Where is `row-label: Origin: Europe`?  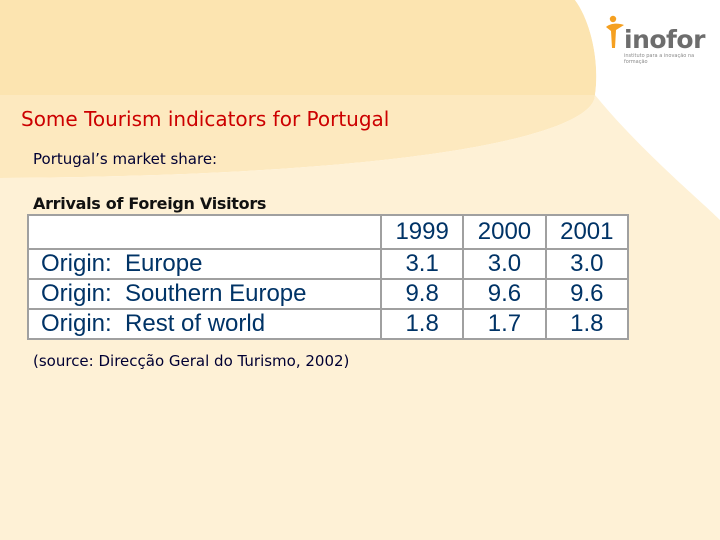 row-label: Origin: Europe is located at coordinates (204, 264).